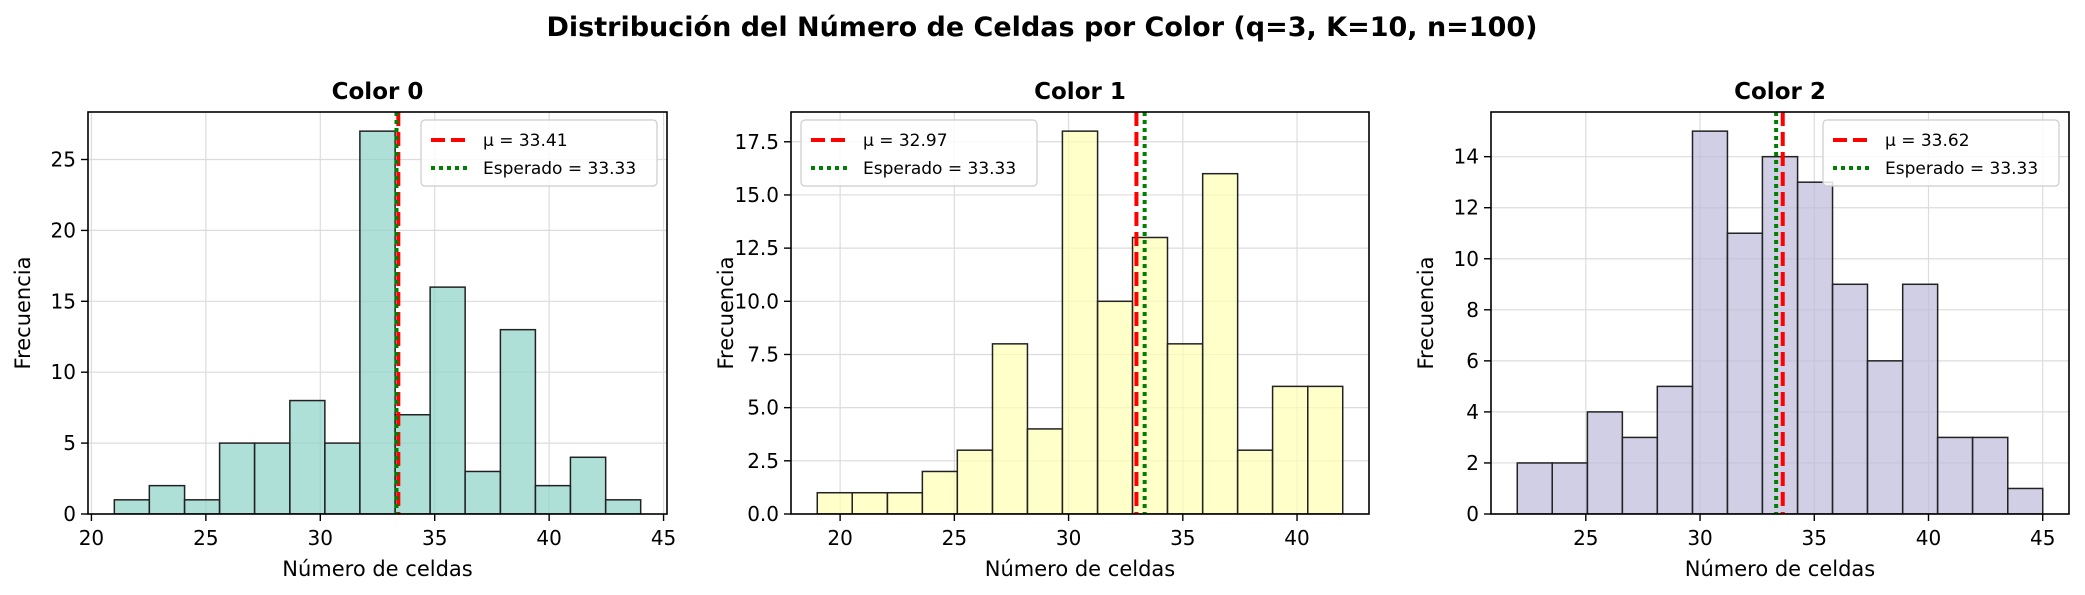 The height and width of the screenshot is (595, 2085). Describe the element at coordinates (905, 141) in the screenshot. I see `legend-mean-label: μ = 32.97` at that location.